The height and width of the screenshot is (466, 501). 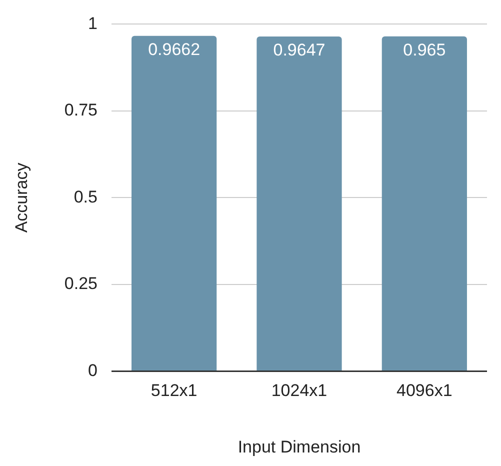 I want to click on data-label: 0.9662, so click(x=174, y=50).